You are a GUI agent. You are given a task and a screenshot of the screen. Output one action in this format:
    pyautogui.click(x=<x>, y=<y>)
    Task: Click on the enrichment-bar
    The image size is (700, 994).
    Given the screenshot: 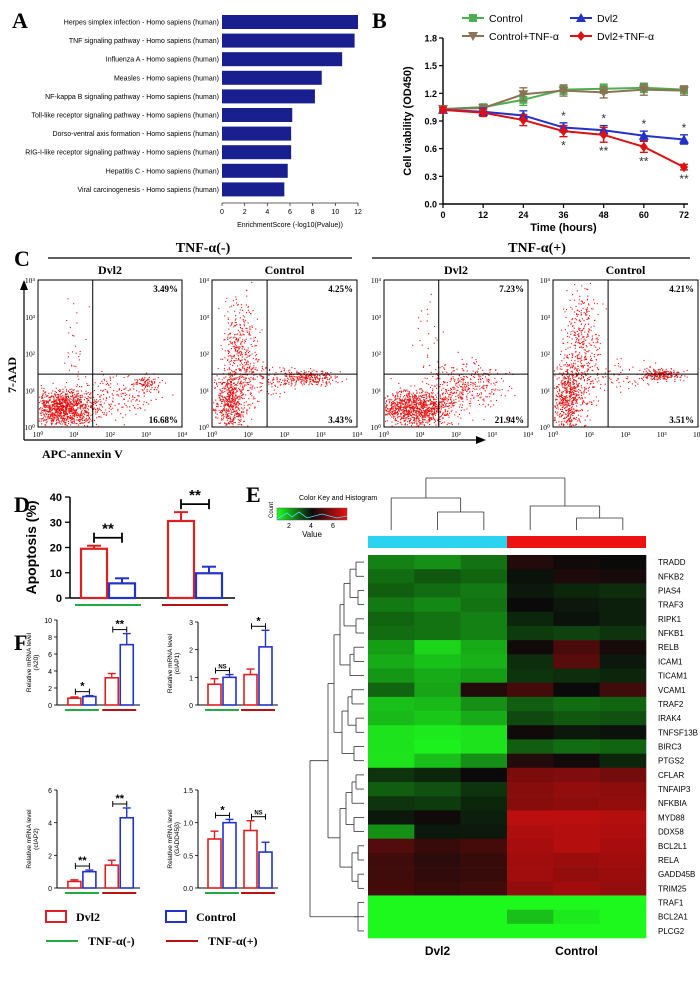 What is the action you would take?
    pyautogui.click(x=290, y=22)
    